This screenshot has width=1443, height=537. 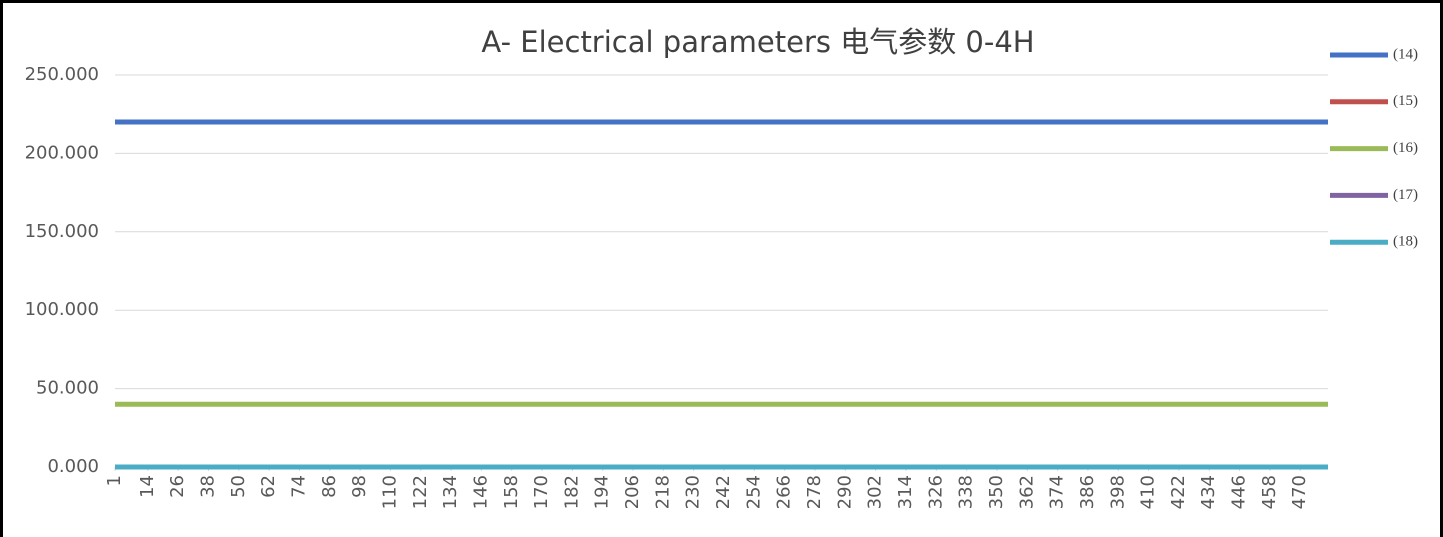 I want to click on x-tick-label: 74, so click(x=298, y=486).